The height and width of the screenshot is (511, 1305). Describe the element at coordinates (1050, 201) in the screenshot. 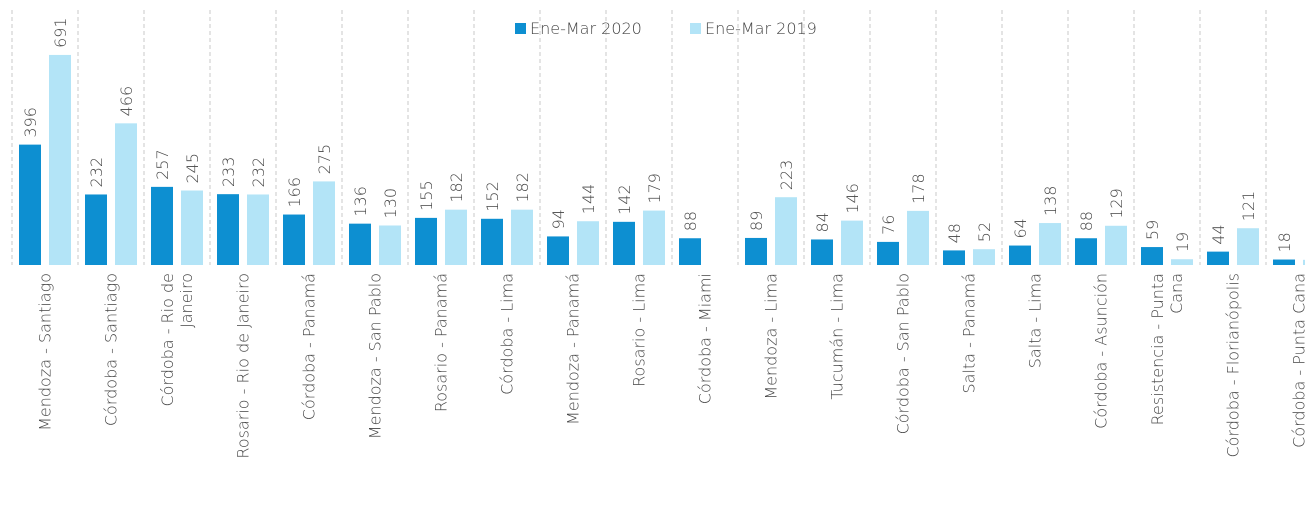

I see `value-label: 138` at that location.